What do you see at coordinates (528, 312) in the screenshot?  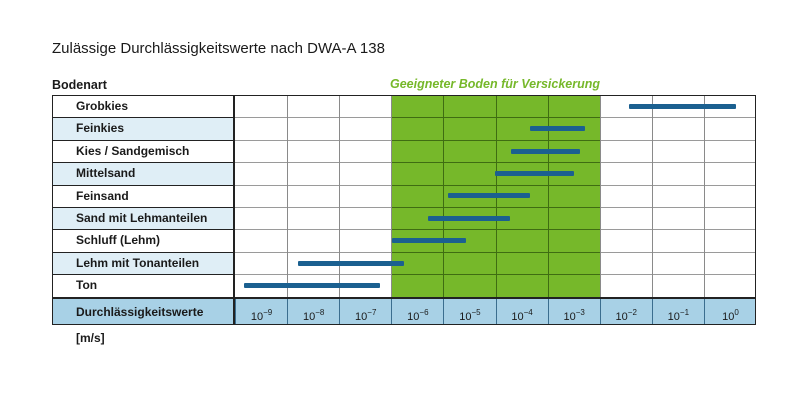 I see `tick-exponent: −4` at bounding box center [528, 312].